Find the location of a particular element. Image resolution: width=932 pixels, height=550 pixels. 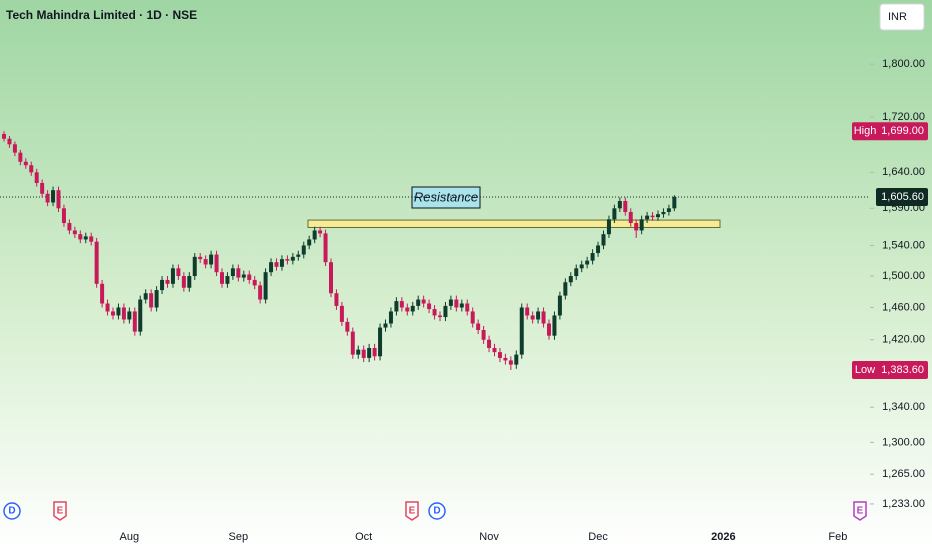

y-tick-label: 1,500.00 is located at coordinates (903, 276).